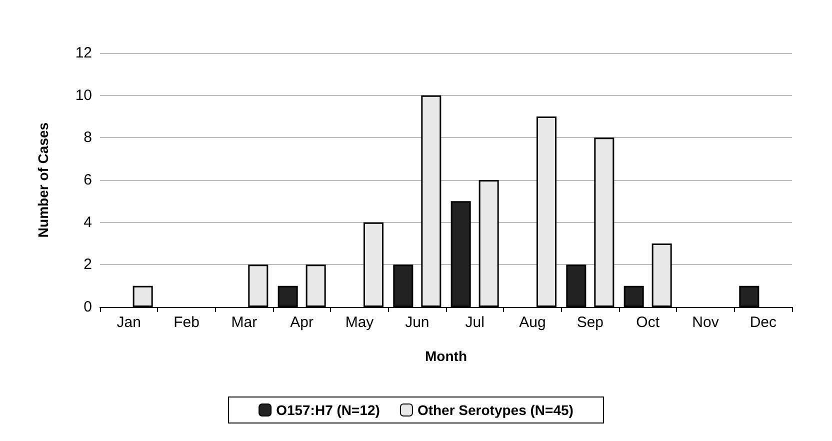 This screenshot has width=832, height=441. I want to click on x-tick-label: Sep, so click(590, 322).